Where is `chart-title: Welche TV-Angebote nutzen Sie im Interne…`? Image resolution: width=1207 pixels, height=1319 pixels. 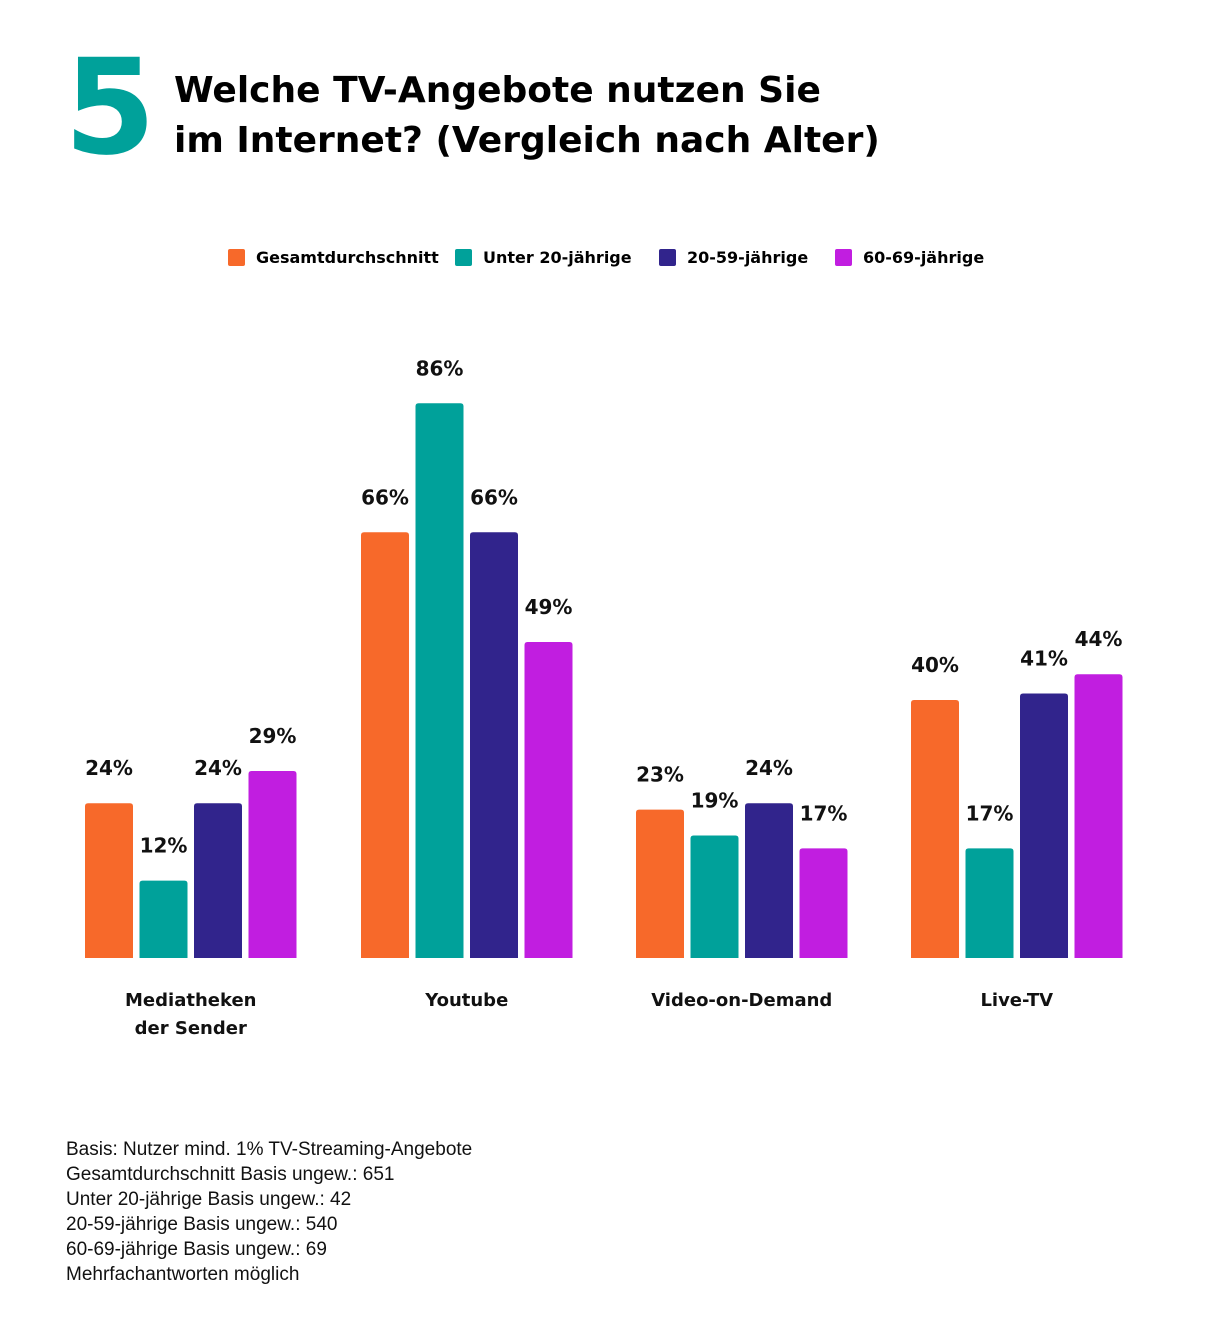 chart-title: Welche TV-Angebote nutzen Sie im Interne… is located at coordinates (527, 116).